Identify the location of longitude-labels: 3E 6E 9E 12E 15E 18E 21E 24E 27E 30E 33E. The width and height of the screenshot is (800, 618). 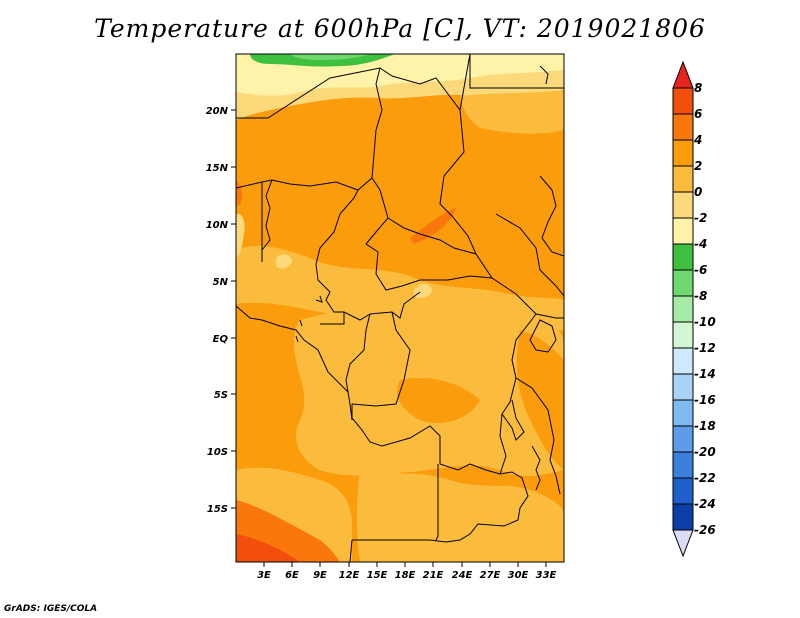
(406, 575).